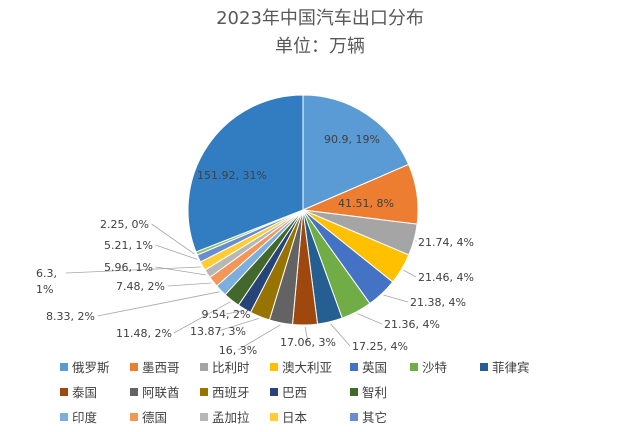  Describe the element at coordinates (140, 286) in the screenshot. I see `data-label: 7.48, 2%` at that location.